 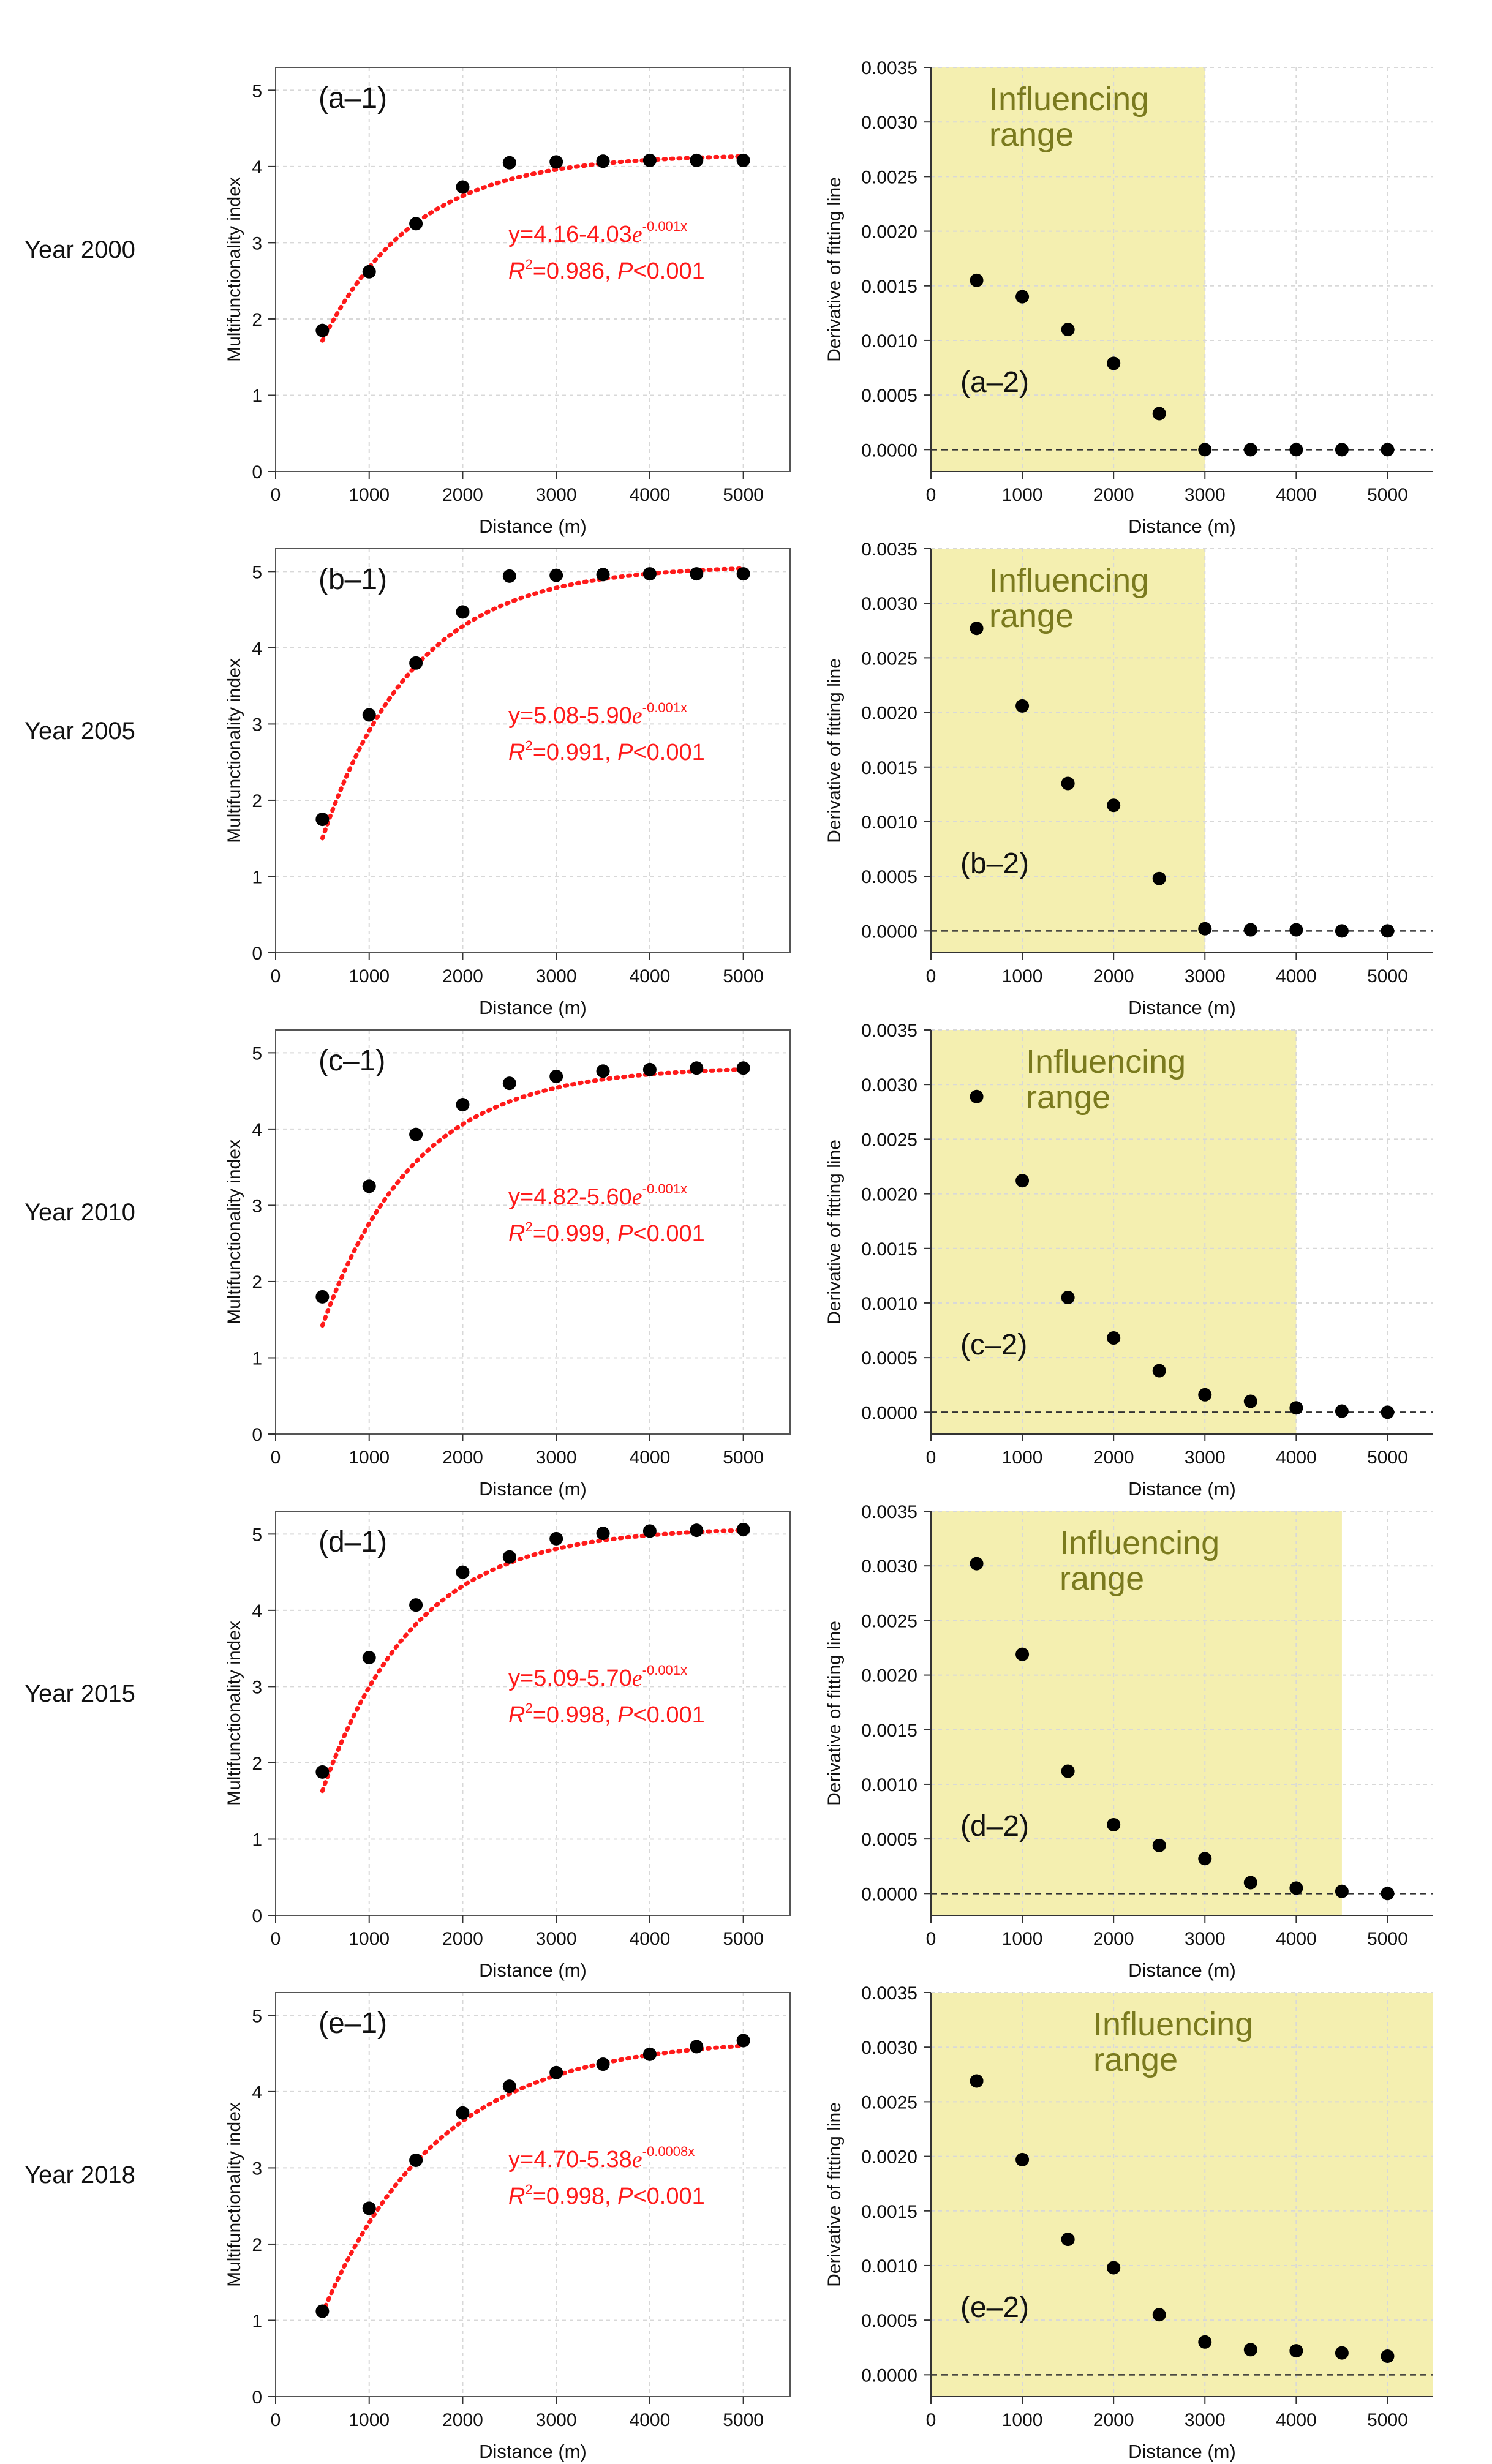 What do you see at coordinates (352, 1542) in the screenshot?
I see `panel-label-left: (d–1)` at bounding box center [352, 1542].